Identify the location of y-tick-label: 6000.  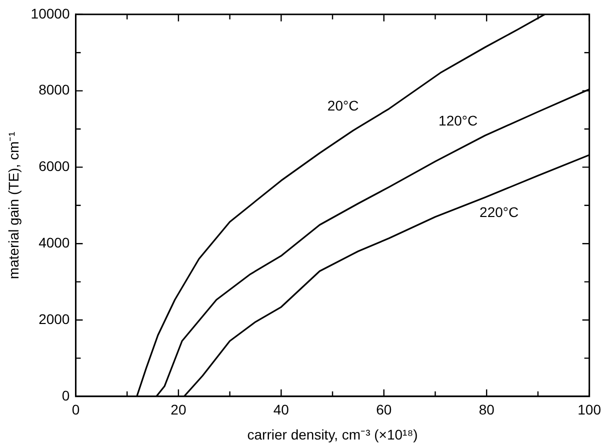
(54, 166).